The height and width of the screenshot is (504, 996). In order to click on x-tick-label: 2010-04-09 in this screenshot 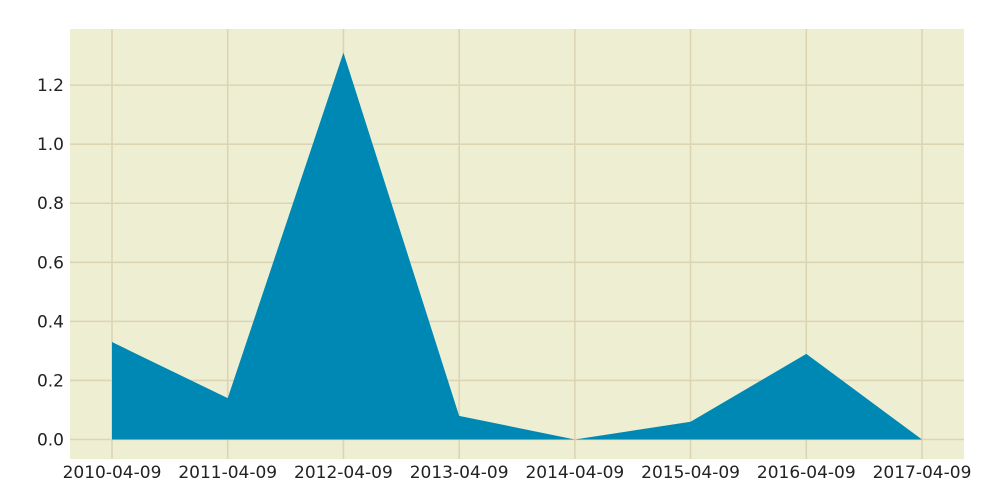, I will do `click(112, 473)`.